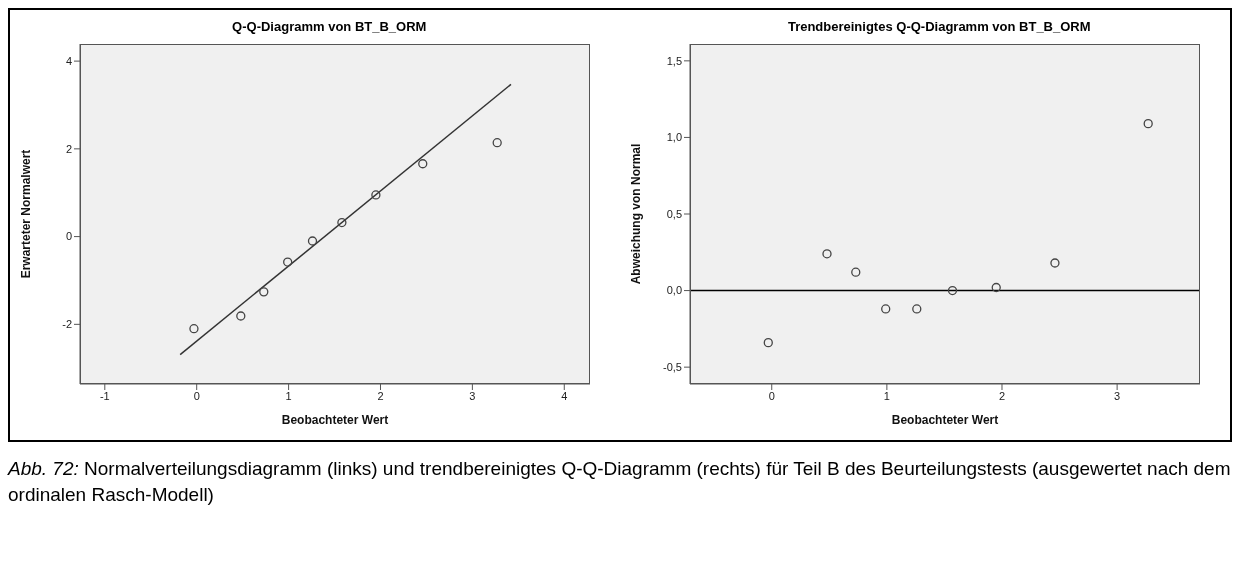 The width and height of the screenshot is (1240, 571). What do you see at coordinates (674, 213) in the screenshot?
I see `y-tick-label: 0,5` at bounding box center [674, 213].